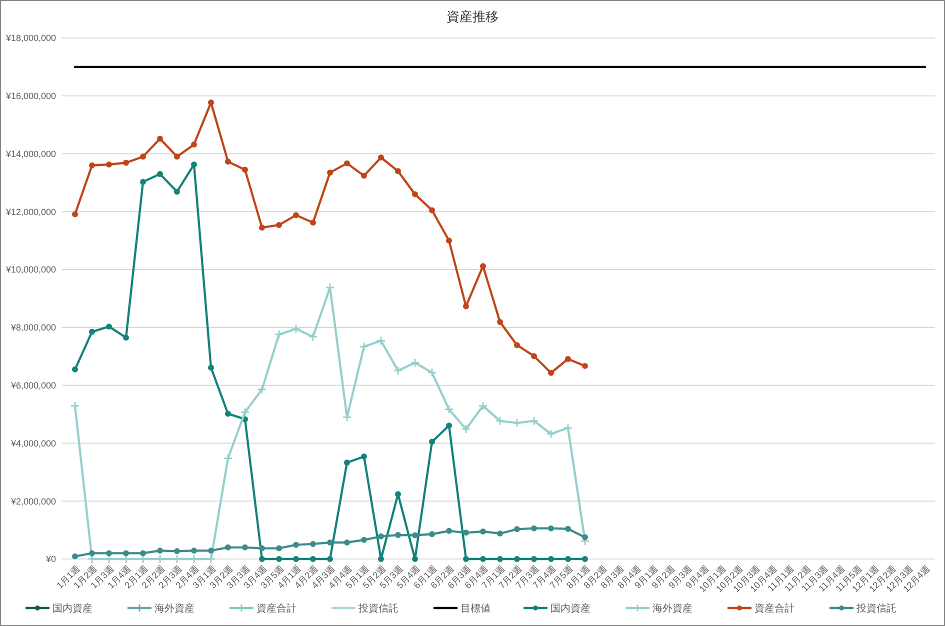 This screenshot has width=945, height=626. Describe the element at coordinates (30, 96) in the screenshot. I see `y-tick-label: ¥16,000,000` at that location.